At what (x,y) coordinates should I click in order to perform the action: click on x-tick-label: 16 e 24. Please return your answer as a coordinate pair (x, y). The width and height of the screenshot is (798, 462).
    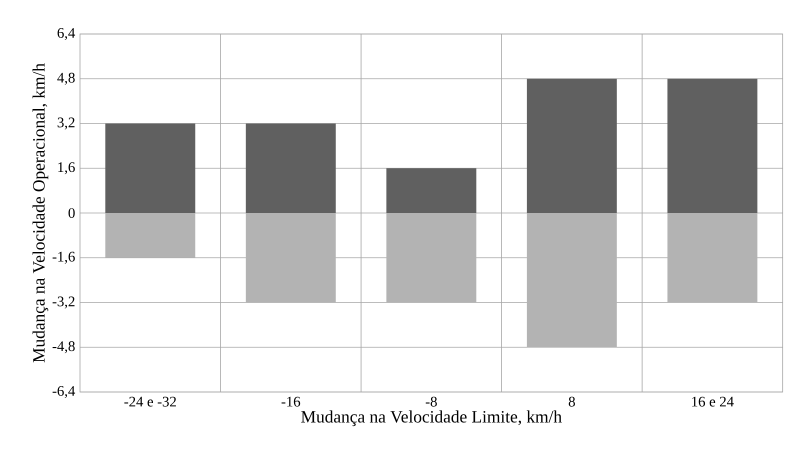
    Looking at the image, I should click on (713, 401).